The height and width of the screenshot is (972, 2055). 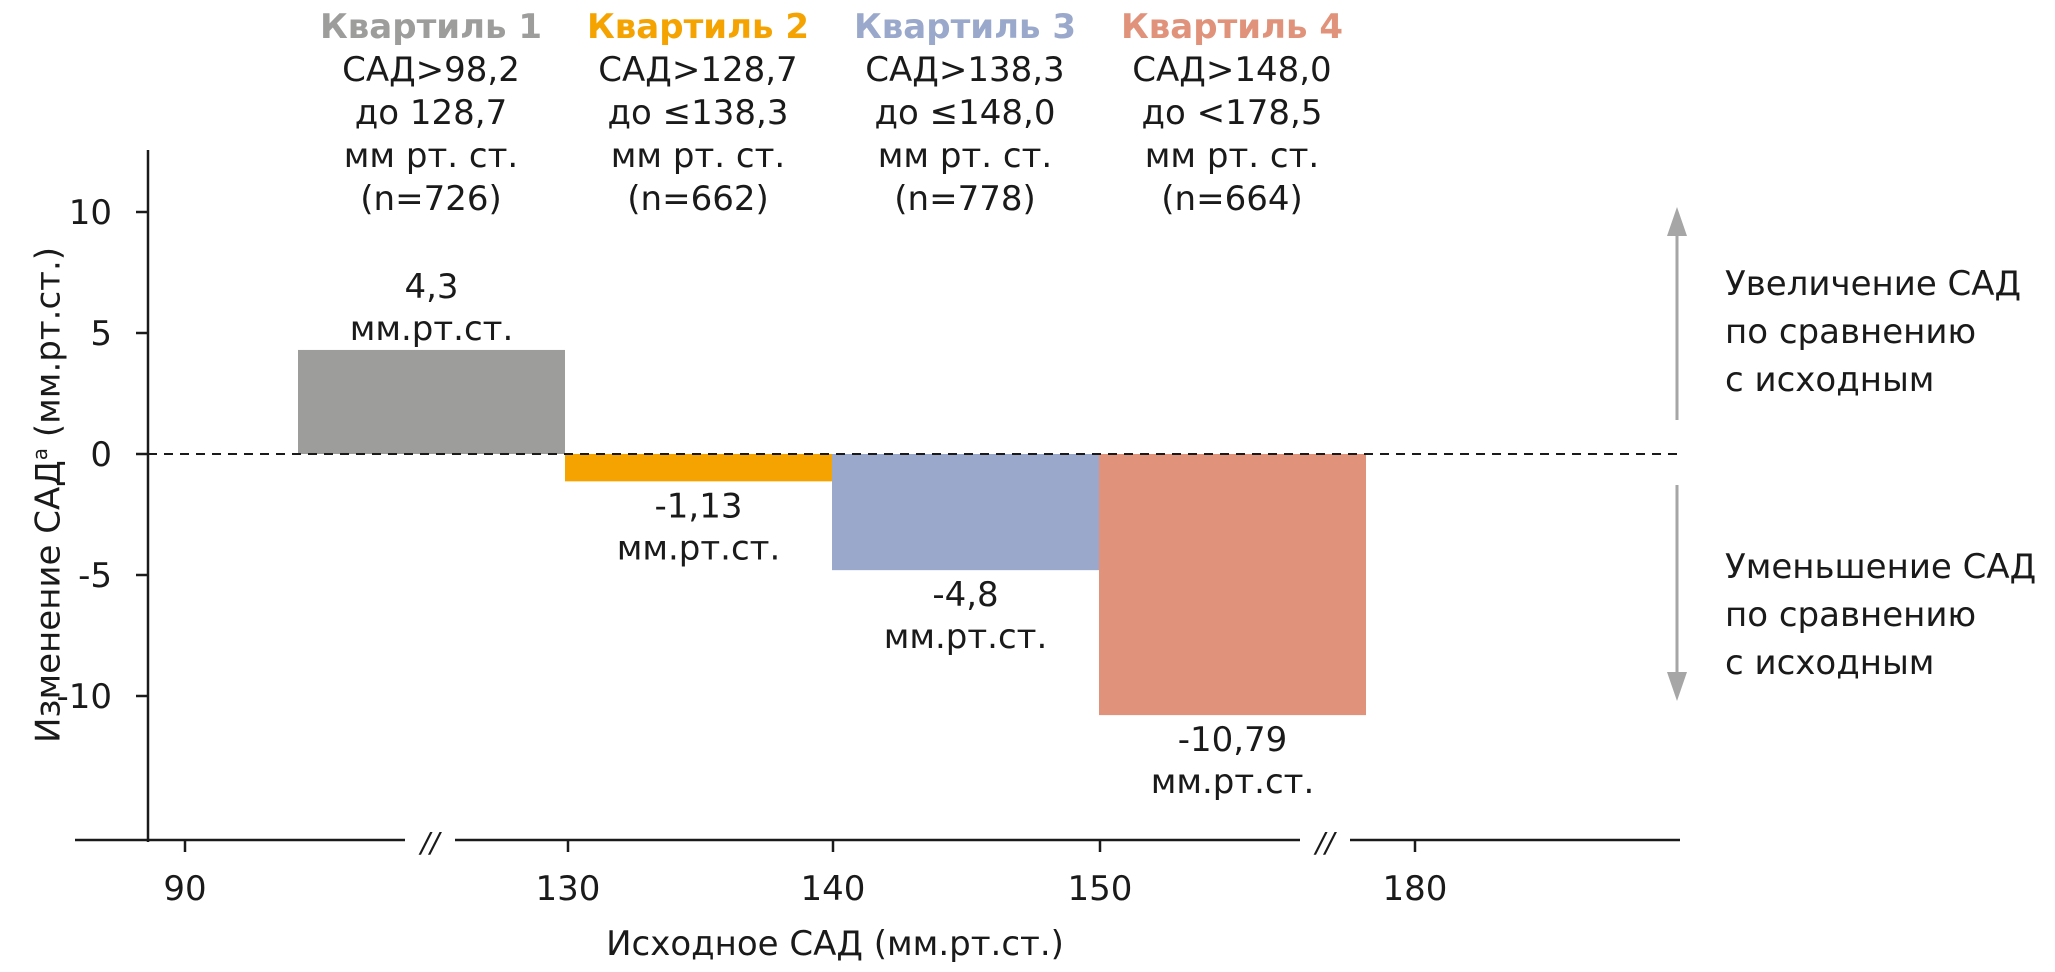 I want to click on y-axis-label-unit: (мм.рт.ст.), so click(x=48, y=342).